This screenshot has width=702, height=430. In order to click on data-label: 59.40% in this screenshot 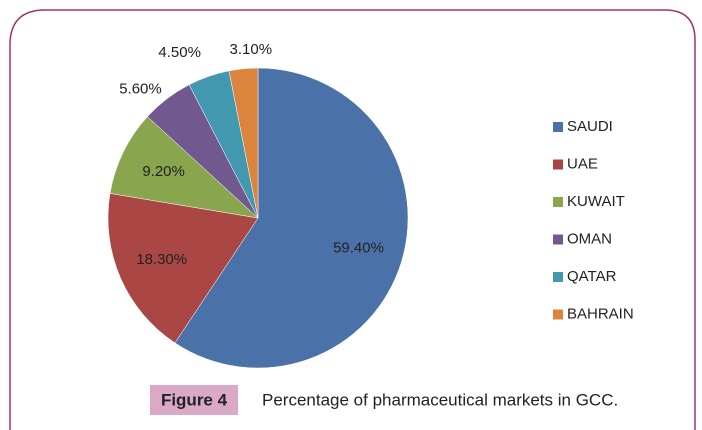, I will do `click(358, 247)`.